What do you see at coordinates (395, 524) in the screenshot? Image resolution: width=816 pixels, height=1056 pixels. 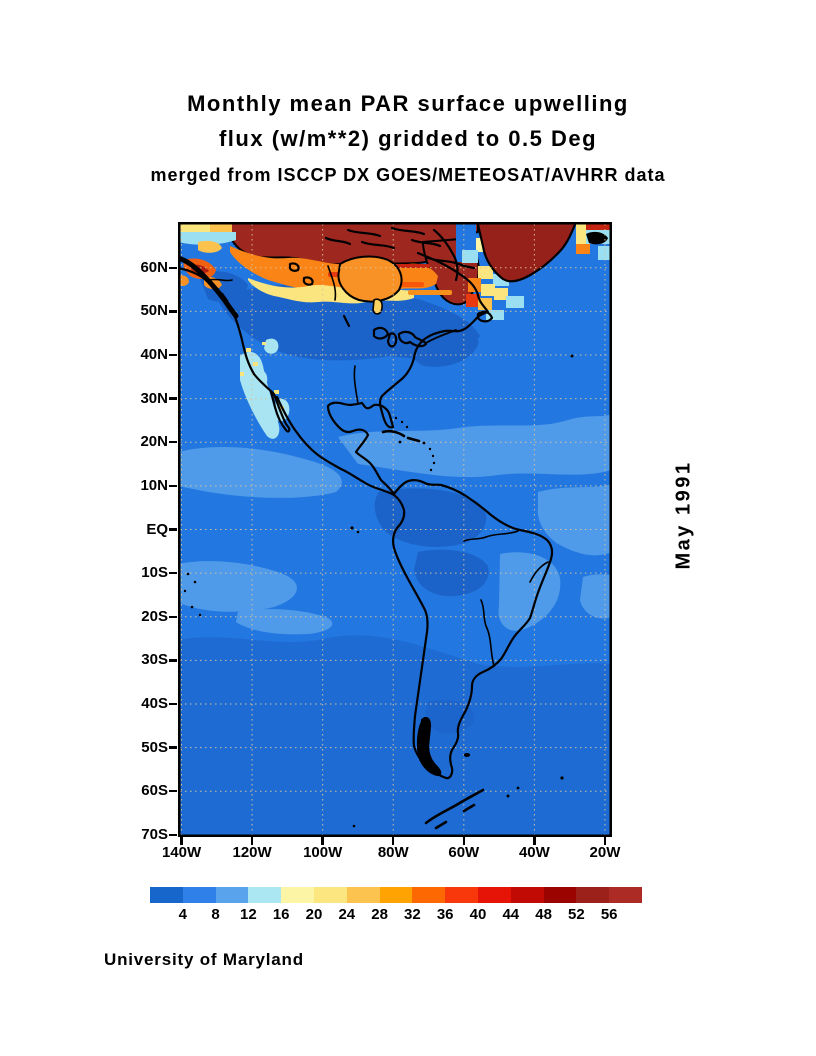 I see `light-cloud-patches` at bounding box center [395, 524].